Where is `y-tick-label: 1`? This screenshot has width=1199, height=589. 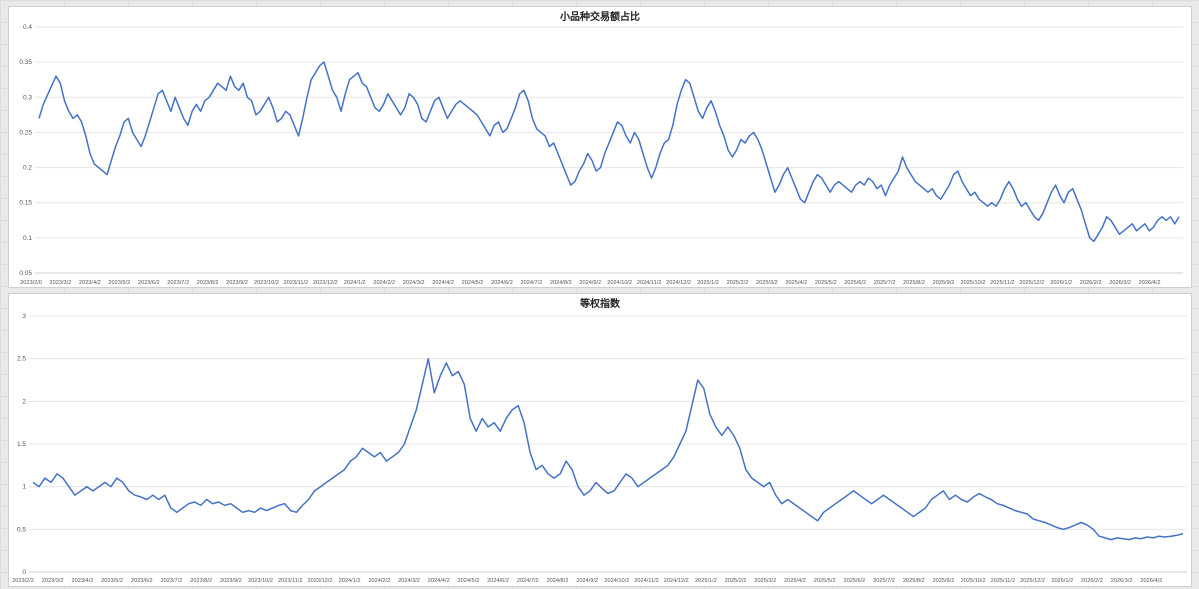
y-tick-label: 1 is located at coordinates (24, 487).